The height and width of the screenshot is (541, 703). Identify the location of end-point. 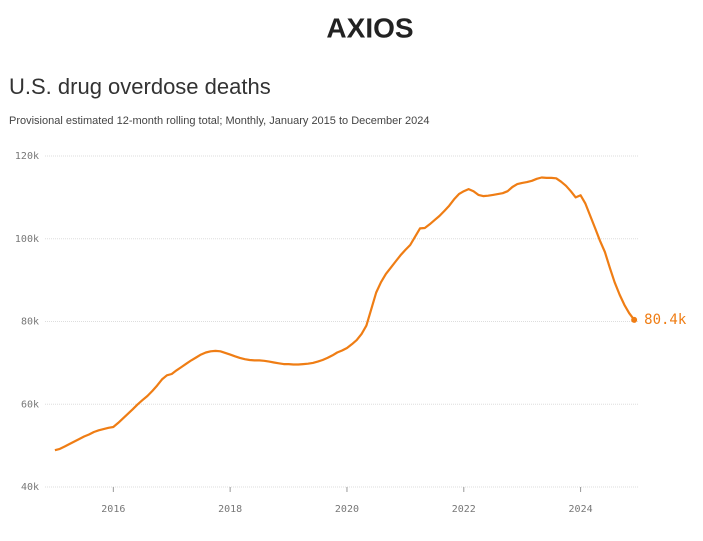
(634, 319).